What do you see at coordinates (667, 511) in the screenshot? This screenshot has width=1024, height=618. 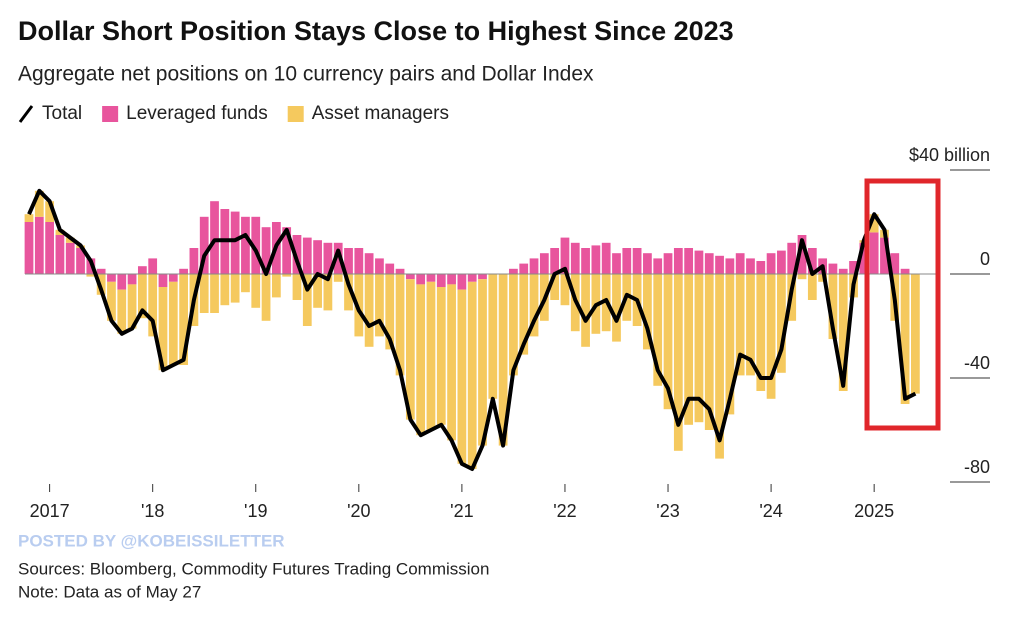 I see `x-tick-label: '23` at bounding box center [667, 511].